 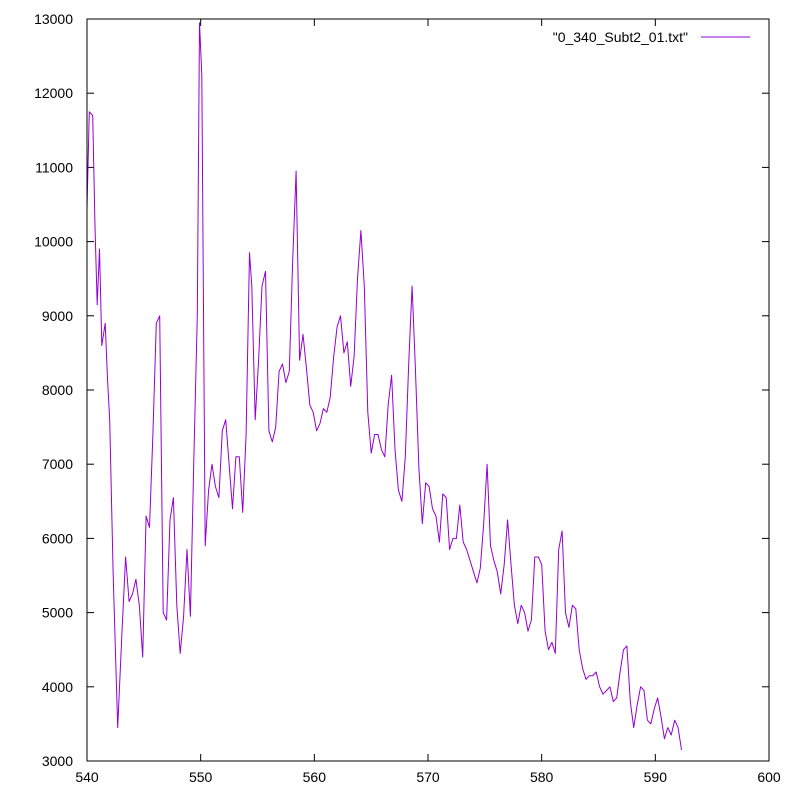 I want to click on x-tick-label: 580, so click(x=542, y=777).